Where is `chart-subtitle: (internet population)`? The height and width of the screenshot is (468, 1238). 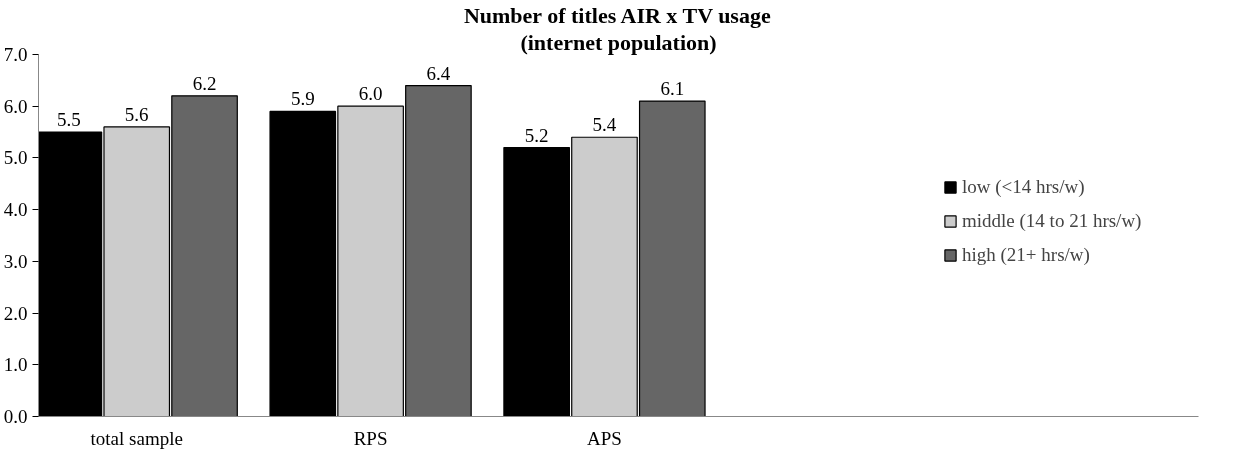 chart-subtitle: (internet population) is located at coordinates (618, 42).